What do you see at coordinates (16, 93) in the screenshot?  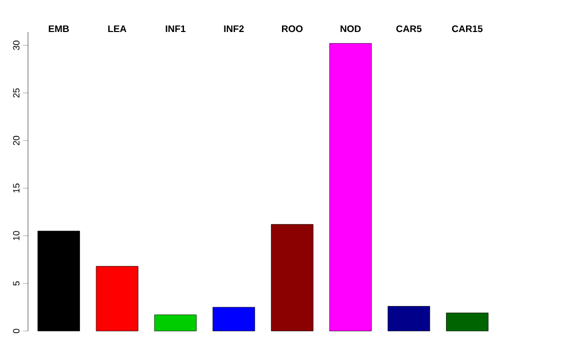 I see `y-tick-label: 25` at bounding box center [16, 93].